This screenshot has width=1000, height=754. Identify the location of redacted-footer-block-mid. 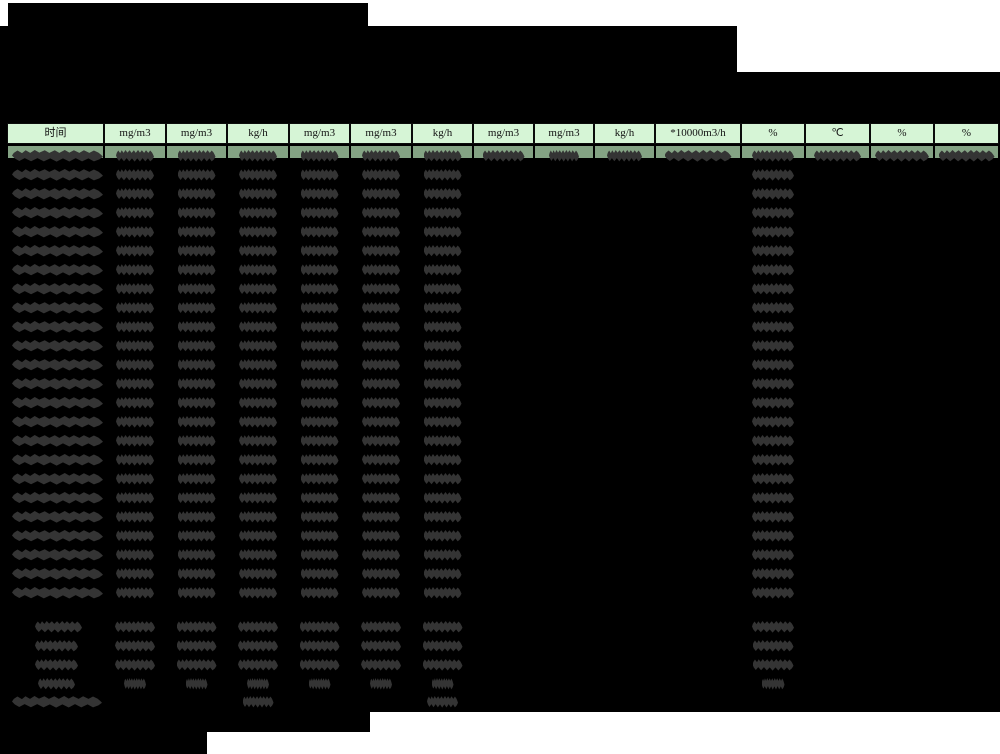
(185, 722).